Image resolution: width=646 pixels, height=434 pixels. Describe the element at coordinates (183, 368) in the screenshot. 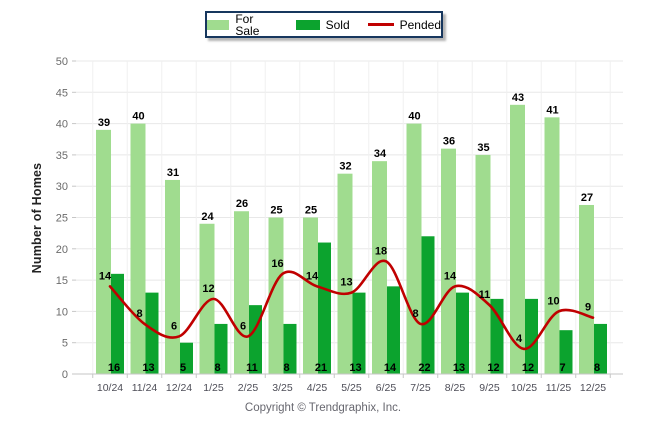

I see `sold-value-label: 5` at that location.